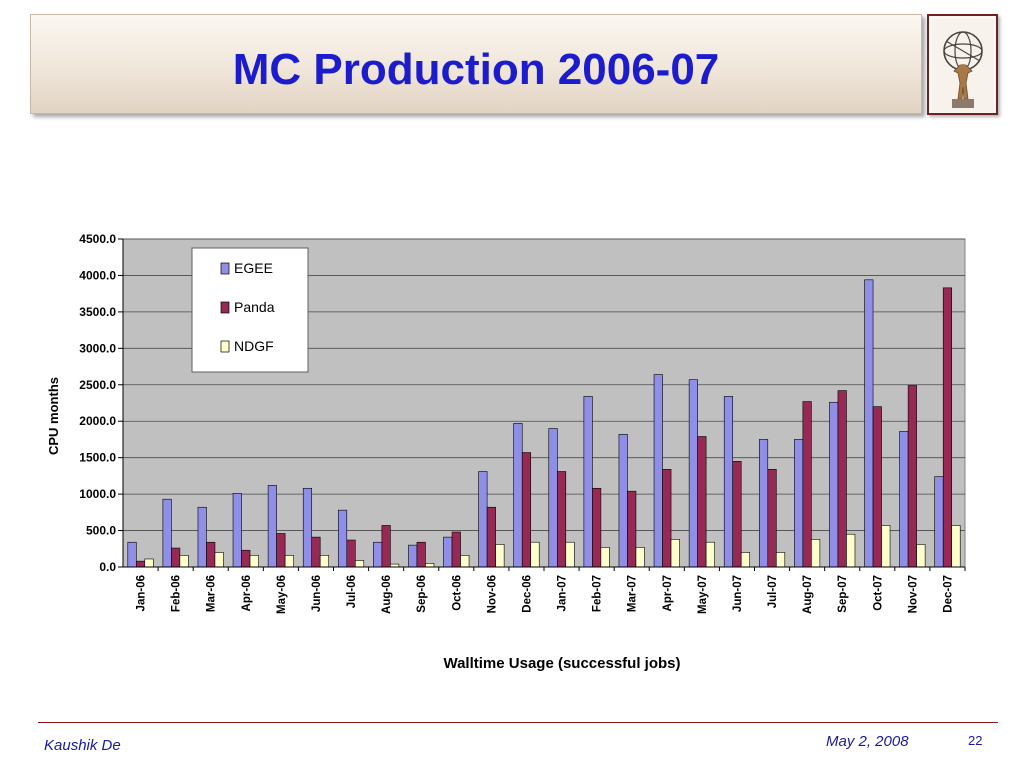 This screenshot has height=768, width=1024. I want to click on y-tick-label: 2500.0, so click(97, 385).